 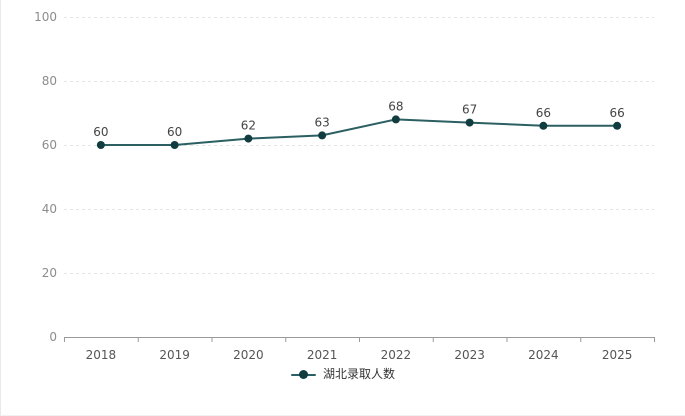 I want to click on data-point-label: 63, so click(x=321, y=122).